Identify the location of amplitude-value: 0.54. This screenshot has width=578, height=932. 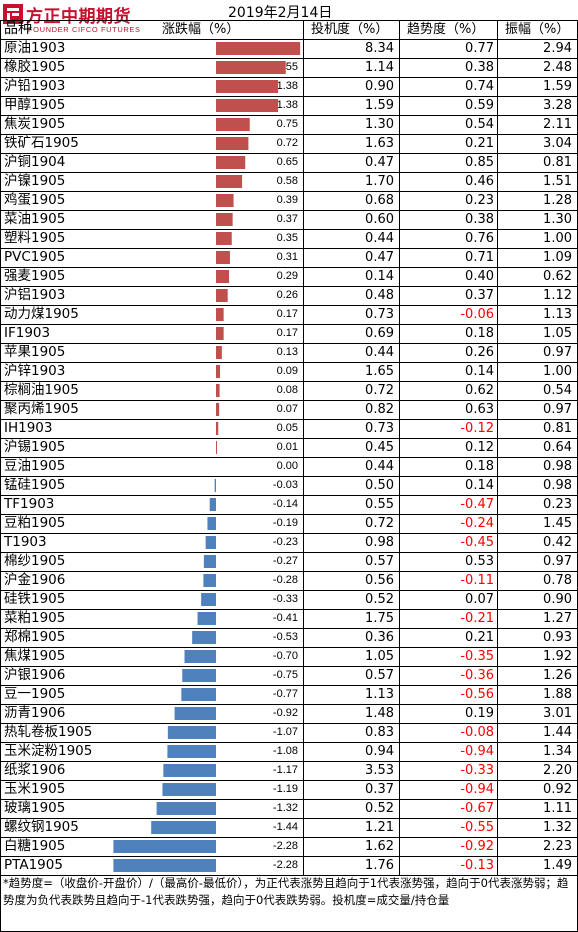
(557, 390).